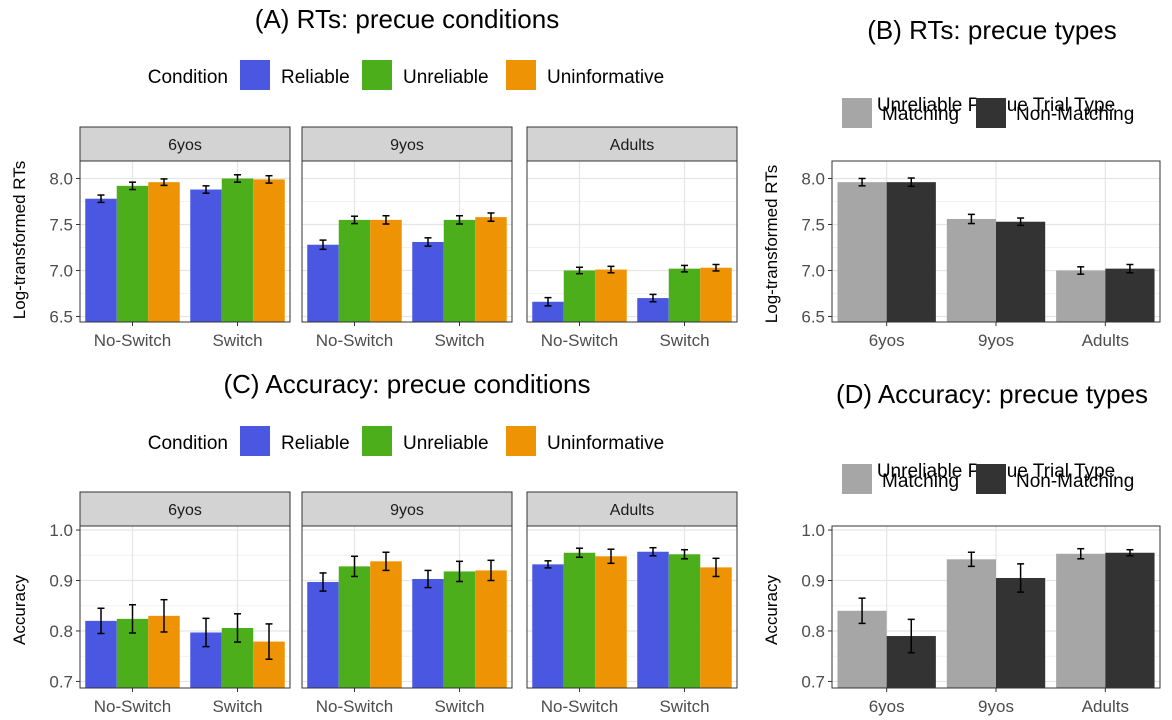 This screenshot has height=720, width=1172. Describe the element at coordinates (1081, 620) in the screenshot. I see `panel-d-bar-adults-matching` at that location.